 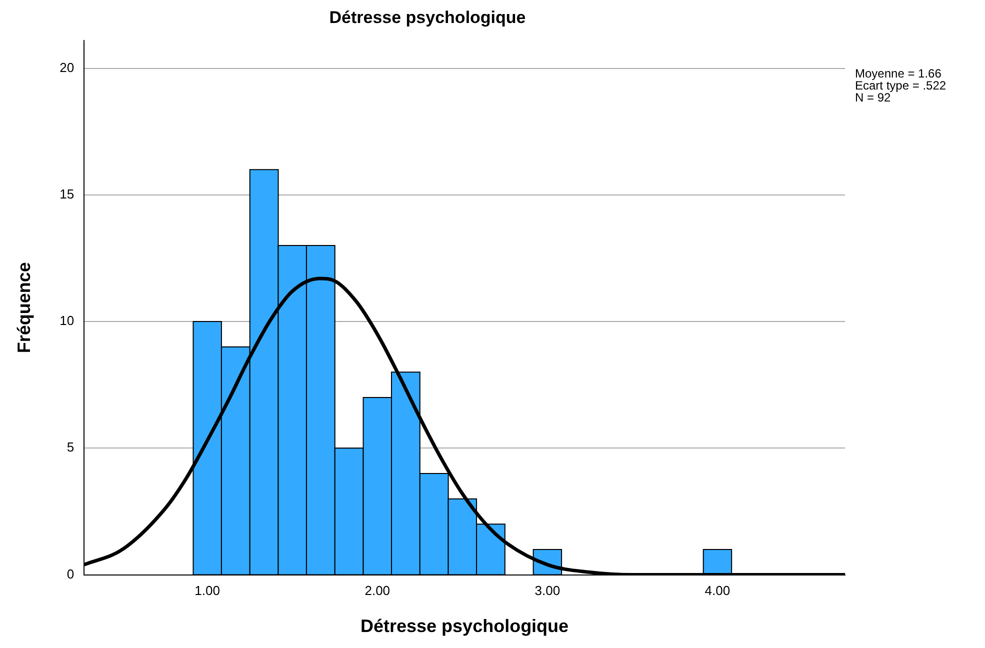 I want to click on x-tick-label: 3.00, so click(x=547, y=590).